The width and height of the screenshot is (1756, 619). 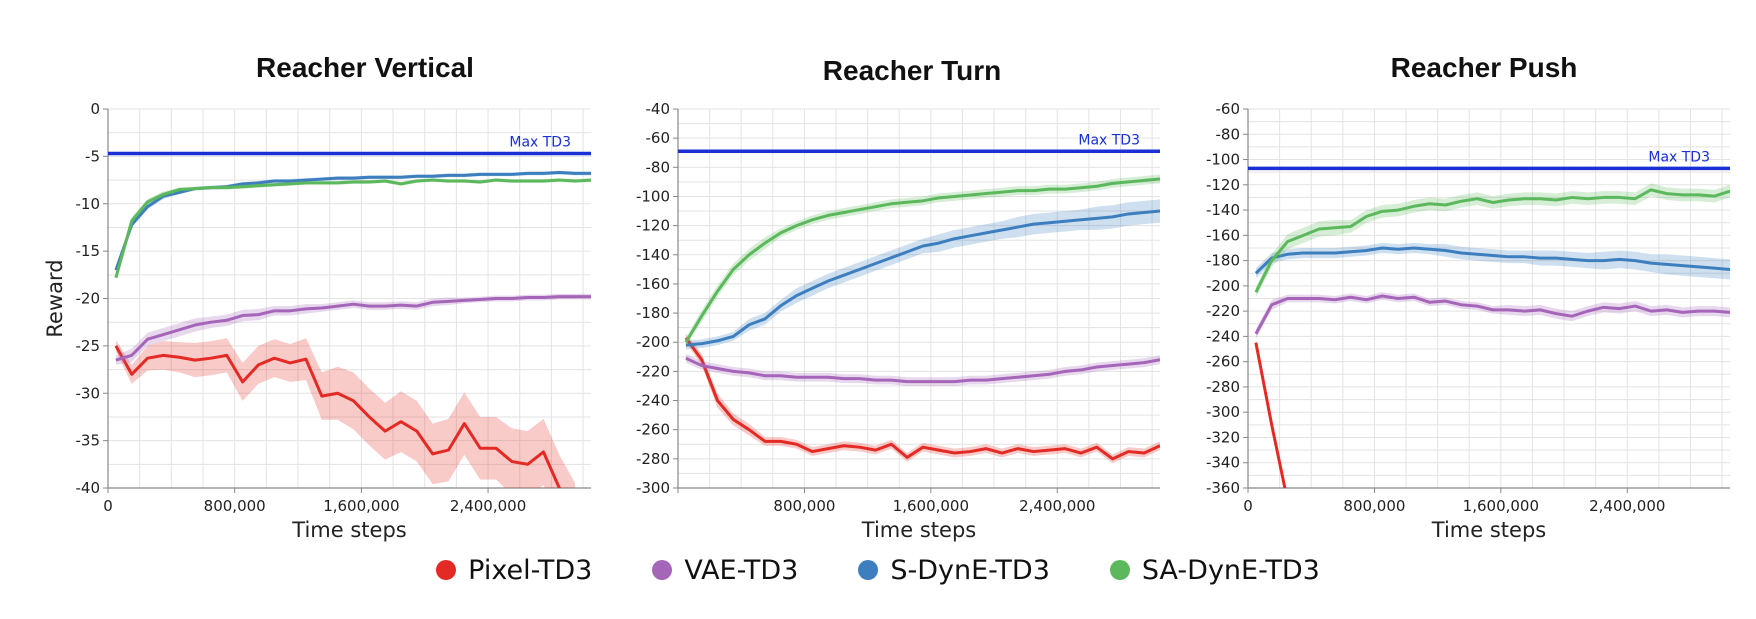 I want to click on legend-item-sa-dyne-td3: SA-DynE-TD3, so click(x=1214, y=570).